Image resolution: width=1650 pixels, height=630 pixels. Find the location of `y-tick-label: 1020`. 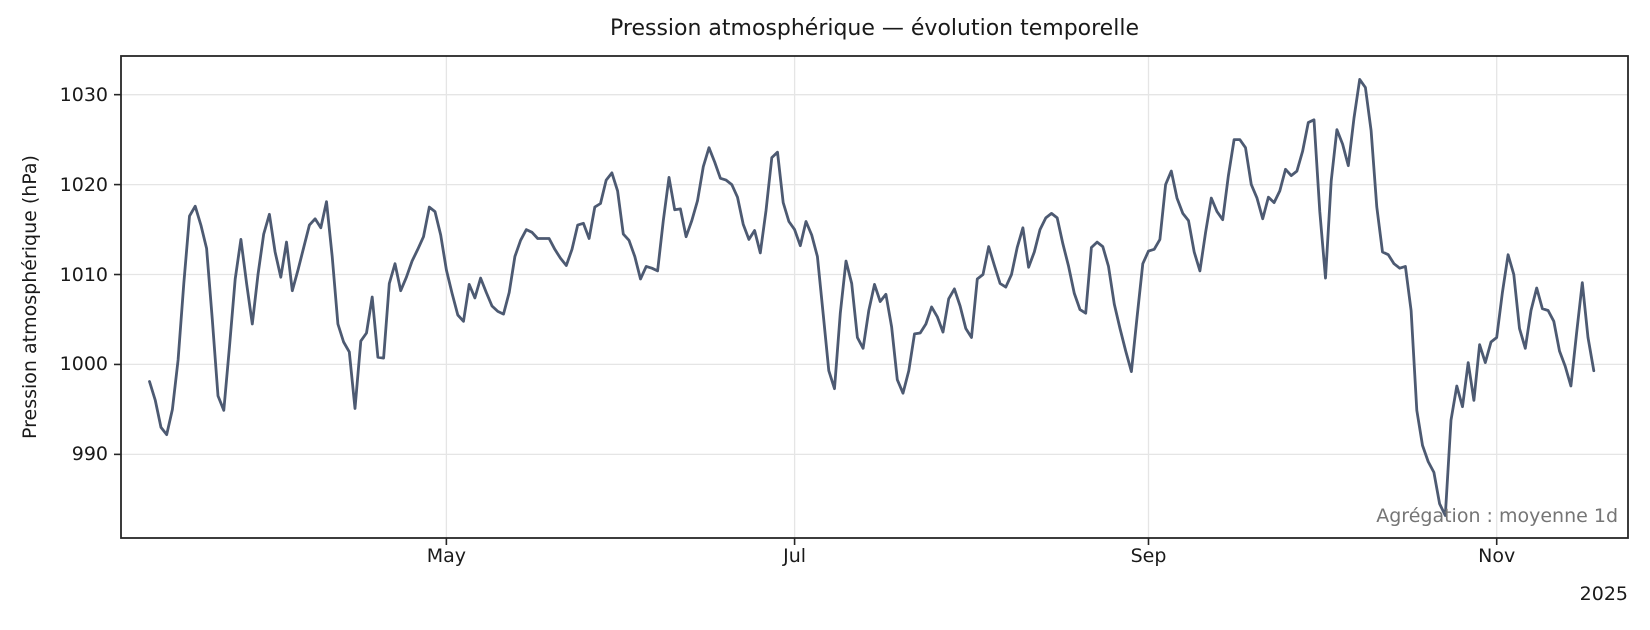

y-tick-label: 1020 is located at coordinates (83, 184).